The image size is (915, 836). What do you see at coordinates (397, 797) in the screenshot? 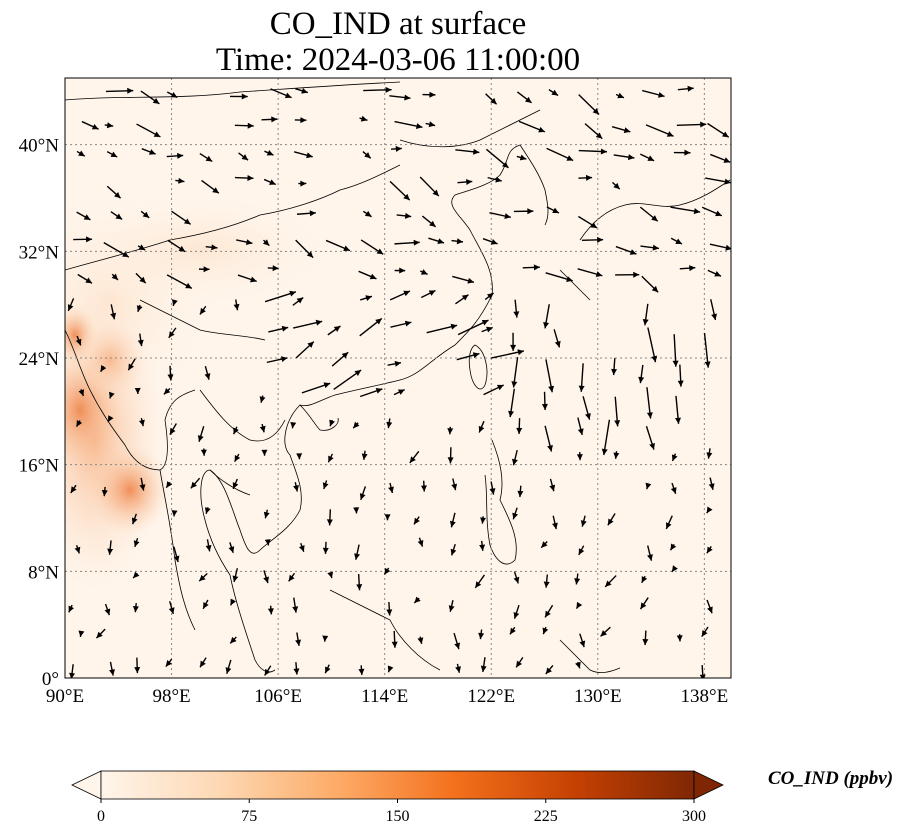
I see `colorbar: 0 75 150 225 300` at bounding box center [397, 797].